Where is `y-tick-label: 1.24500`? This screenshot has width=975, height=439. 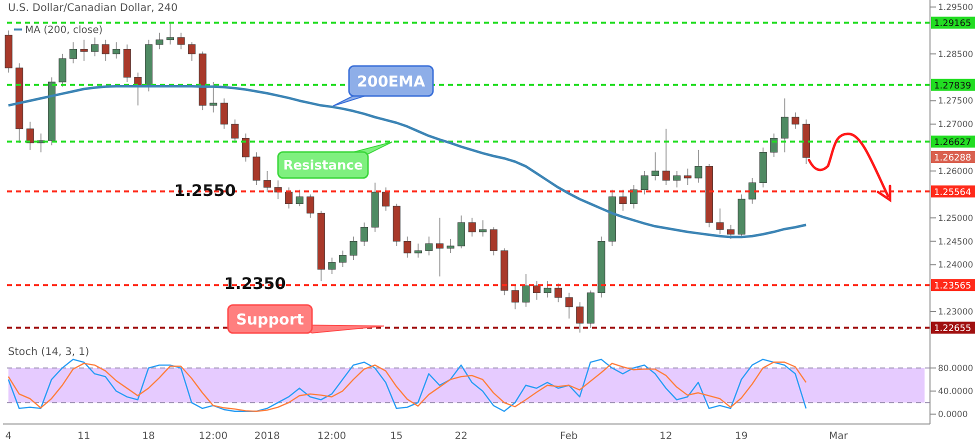
y-tick-label: 1.24500 is located at coordinates (956, 242).